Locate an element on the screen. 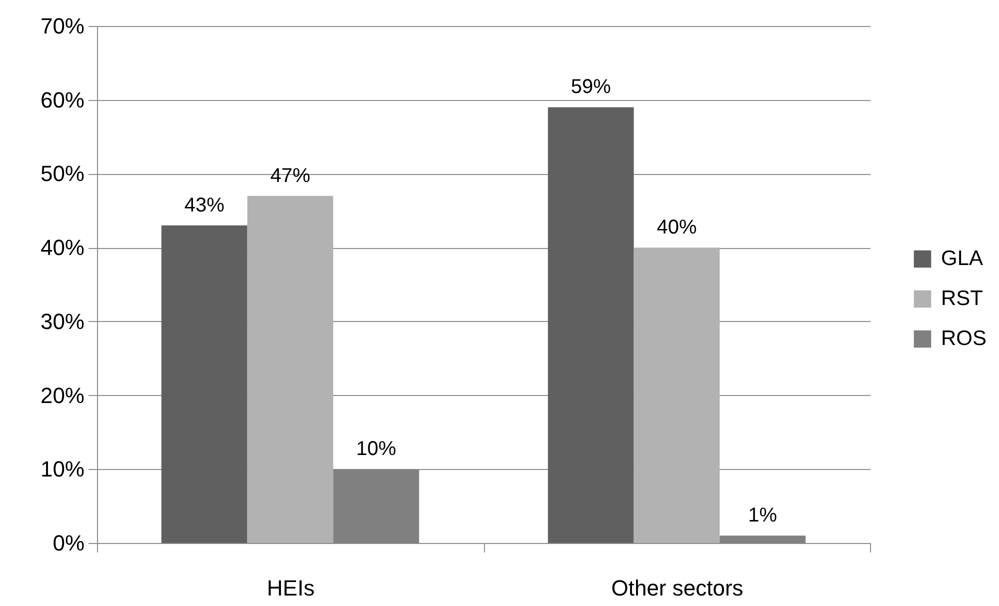  y-tick-label: 10% is located at coordinates (62, 469).